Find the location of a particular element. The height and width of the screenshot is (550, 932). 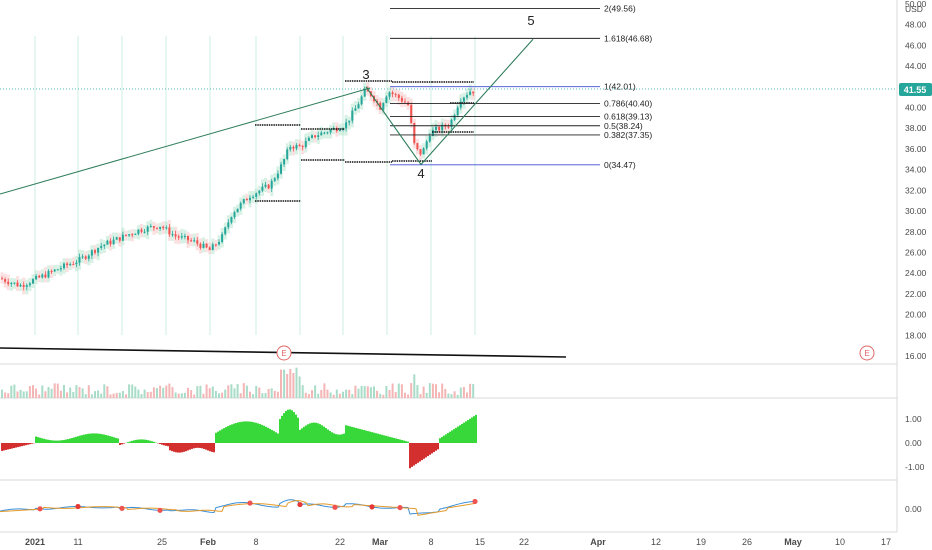

fib-label: 0.786(40.40) is located at coordinates (628, 103).